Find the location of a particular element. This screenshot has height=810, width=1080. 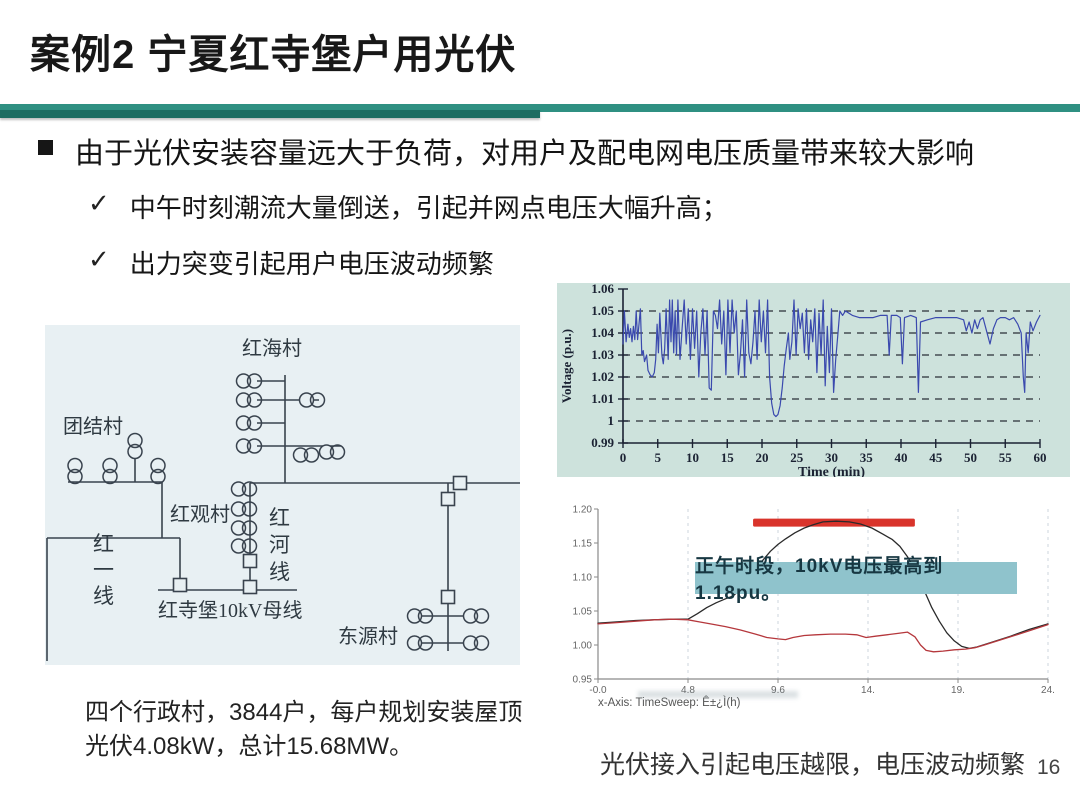

svg-text: 一 is located at coordinates (103, 570).